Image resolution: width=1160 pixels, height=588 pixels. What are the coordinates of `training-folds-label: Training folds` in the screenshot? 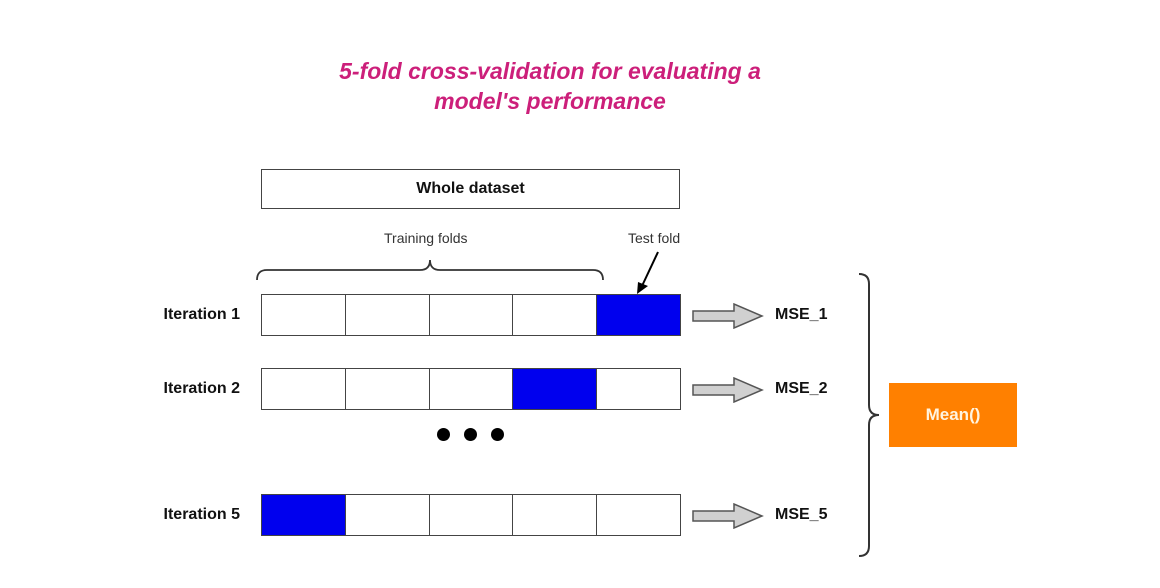 It's located at (426, 238).